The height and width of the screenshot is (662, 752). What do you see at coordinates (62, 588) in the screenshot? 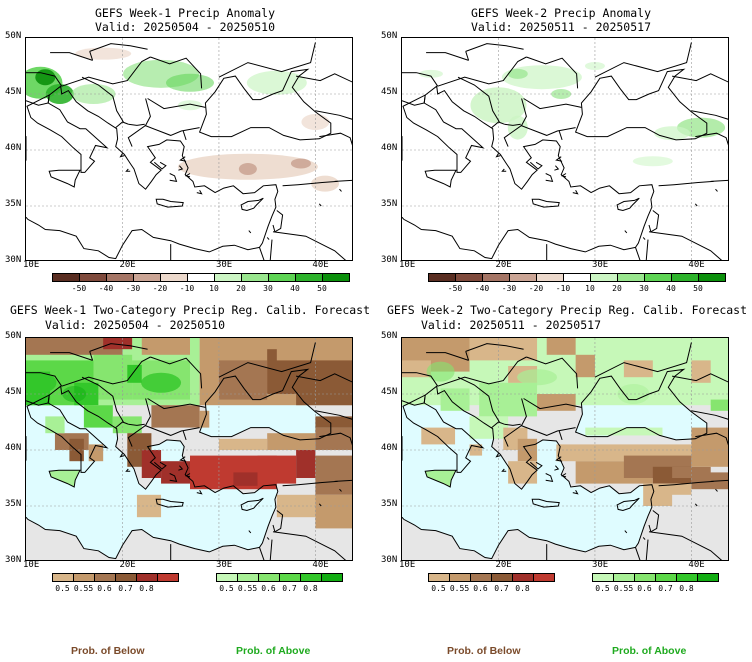
I see `colorbar-tick-label: 0.5` at bounding box center [62, 588].